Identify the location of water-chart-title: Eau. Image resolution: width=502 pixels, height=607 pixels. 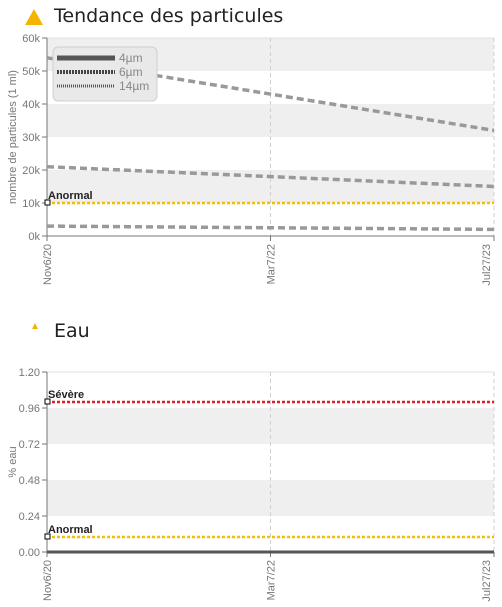
(72, 331).